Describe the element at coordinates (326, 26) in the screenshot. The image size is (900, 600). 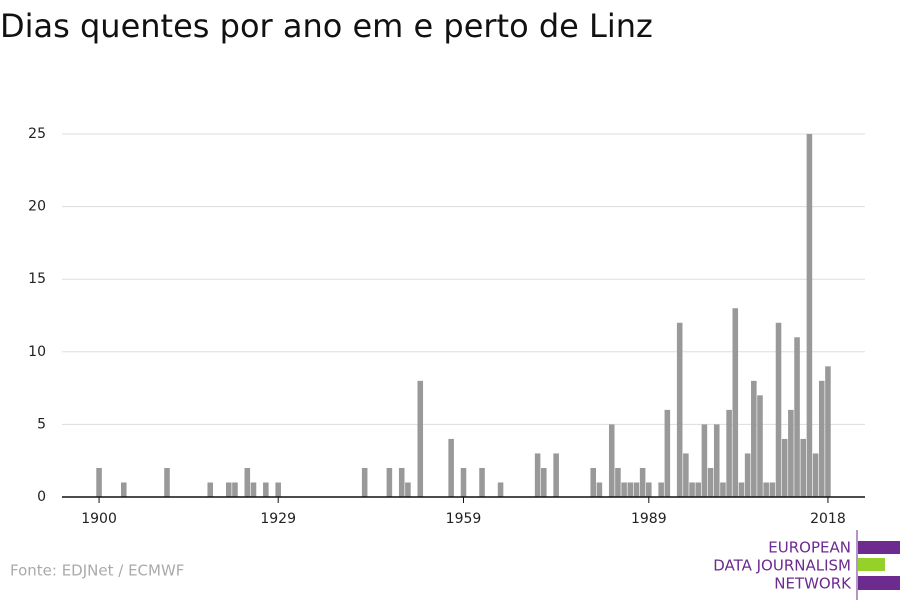
I see `chart-title: Dias quentes por ano em e perto de Linz` at that location.